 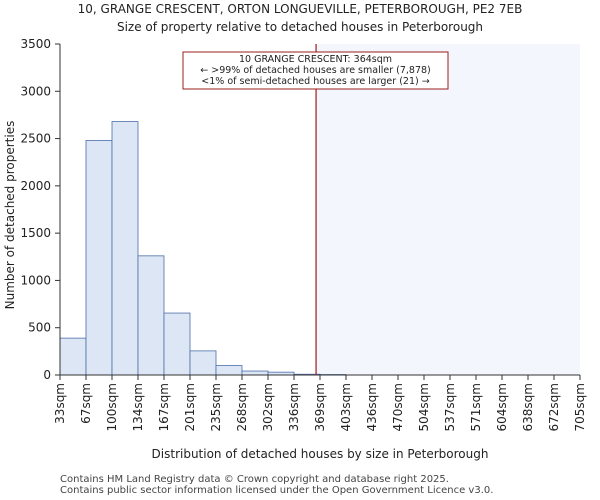 What do you see at coordinates (47, 375) in the screenshot?
I see `y-tick-label: 0` at bounding box center [47, 375].